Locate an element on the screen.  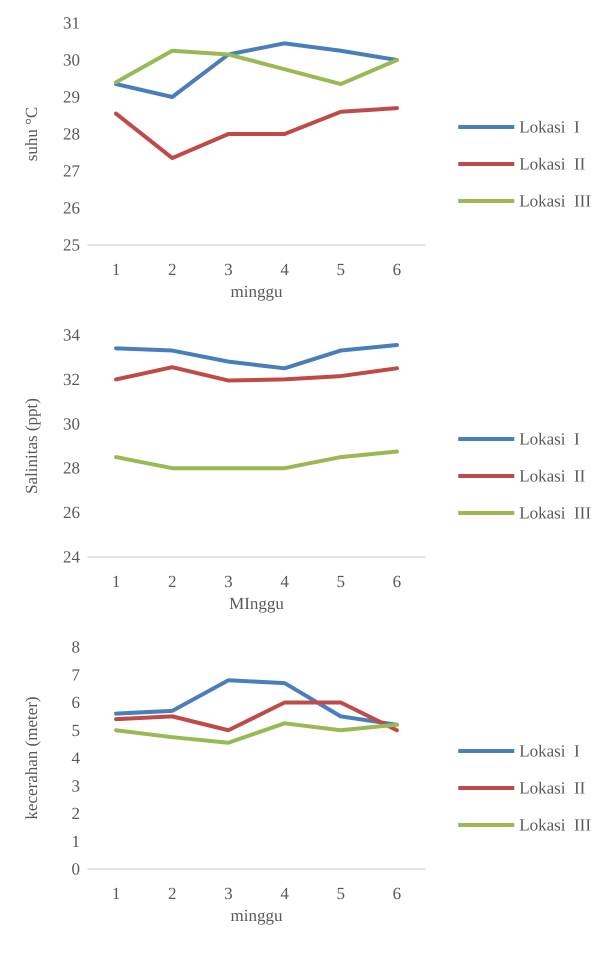
y-tick-label: 27 is located at coordinates (71, 171).